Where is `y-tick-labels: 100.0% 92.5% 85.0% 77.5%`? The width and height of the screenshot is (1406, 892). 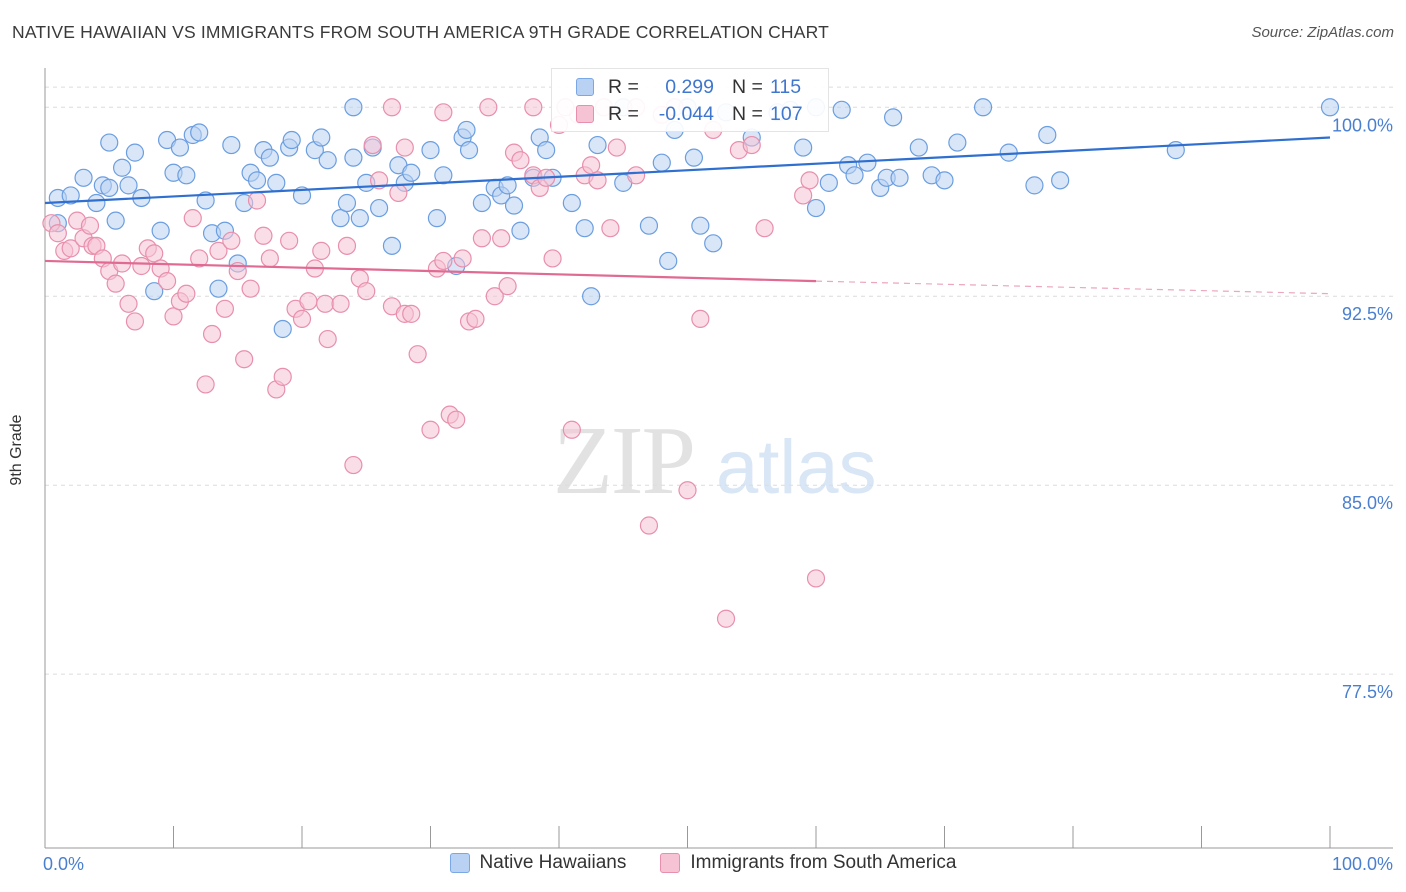 y-tick-labels: 100.0% 92.5% 85.0% 77.5% is located at coordinates (1362, 408).